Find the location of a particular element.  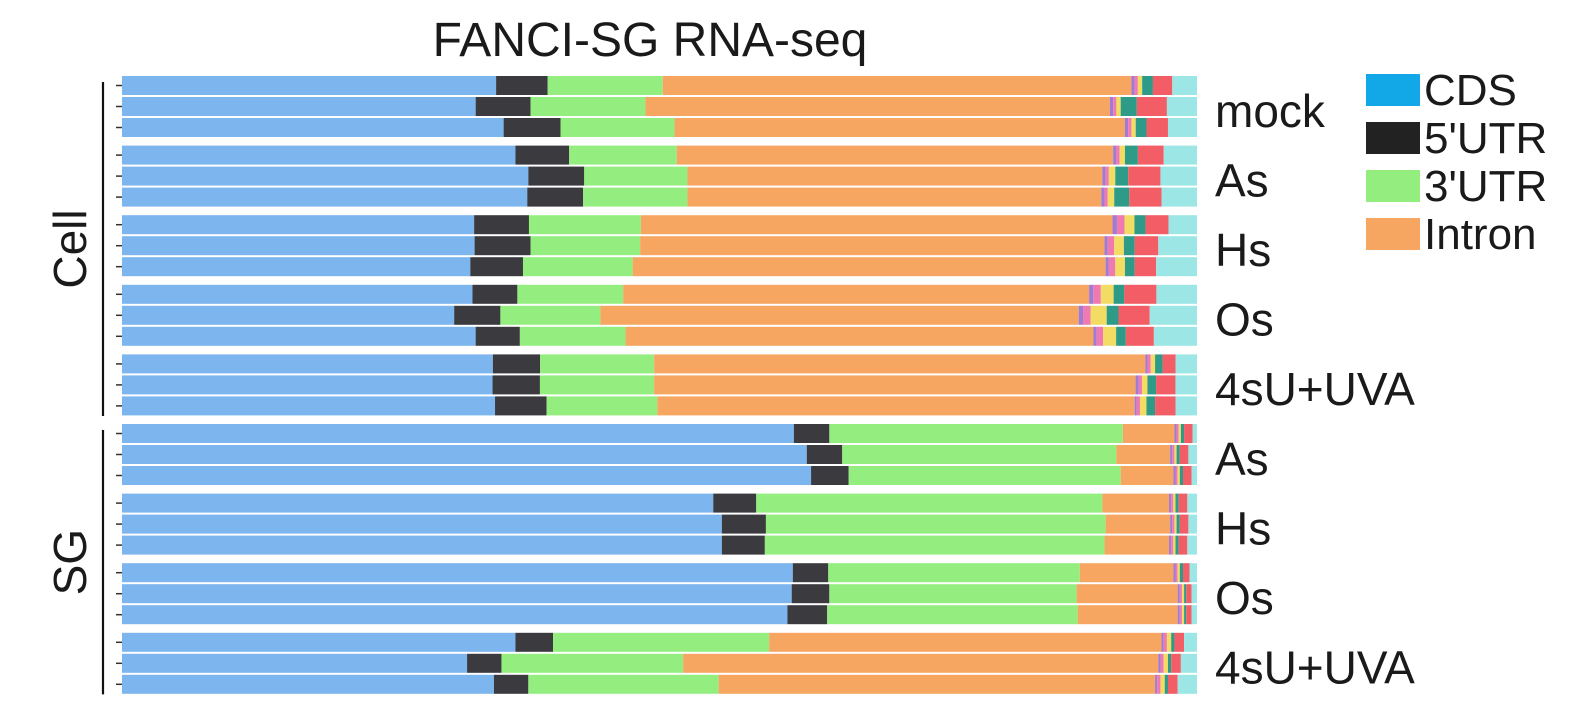

condition-label: Os is located at coordinates (1244, 320).